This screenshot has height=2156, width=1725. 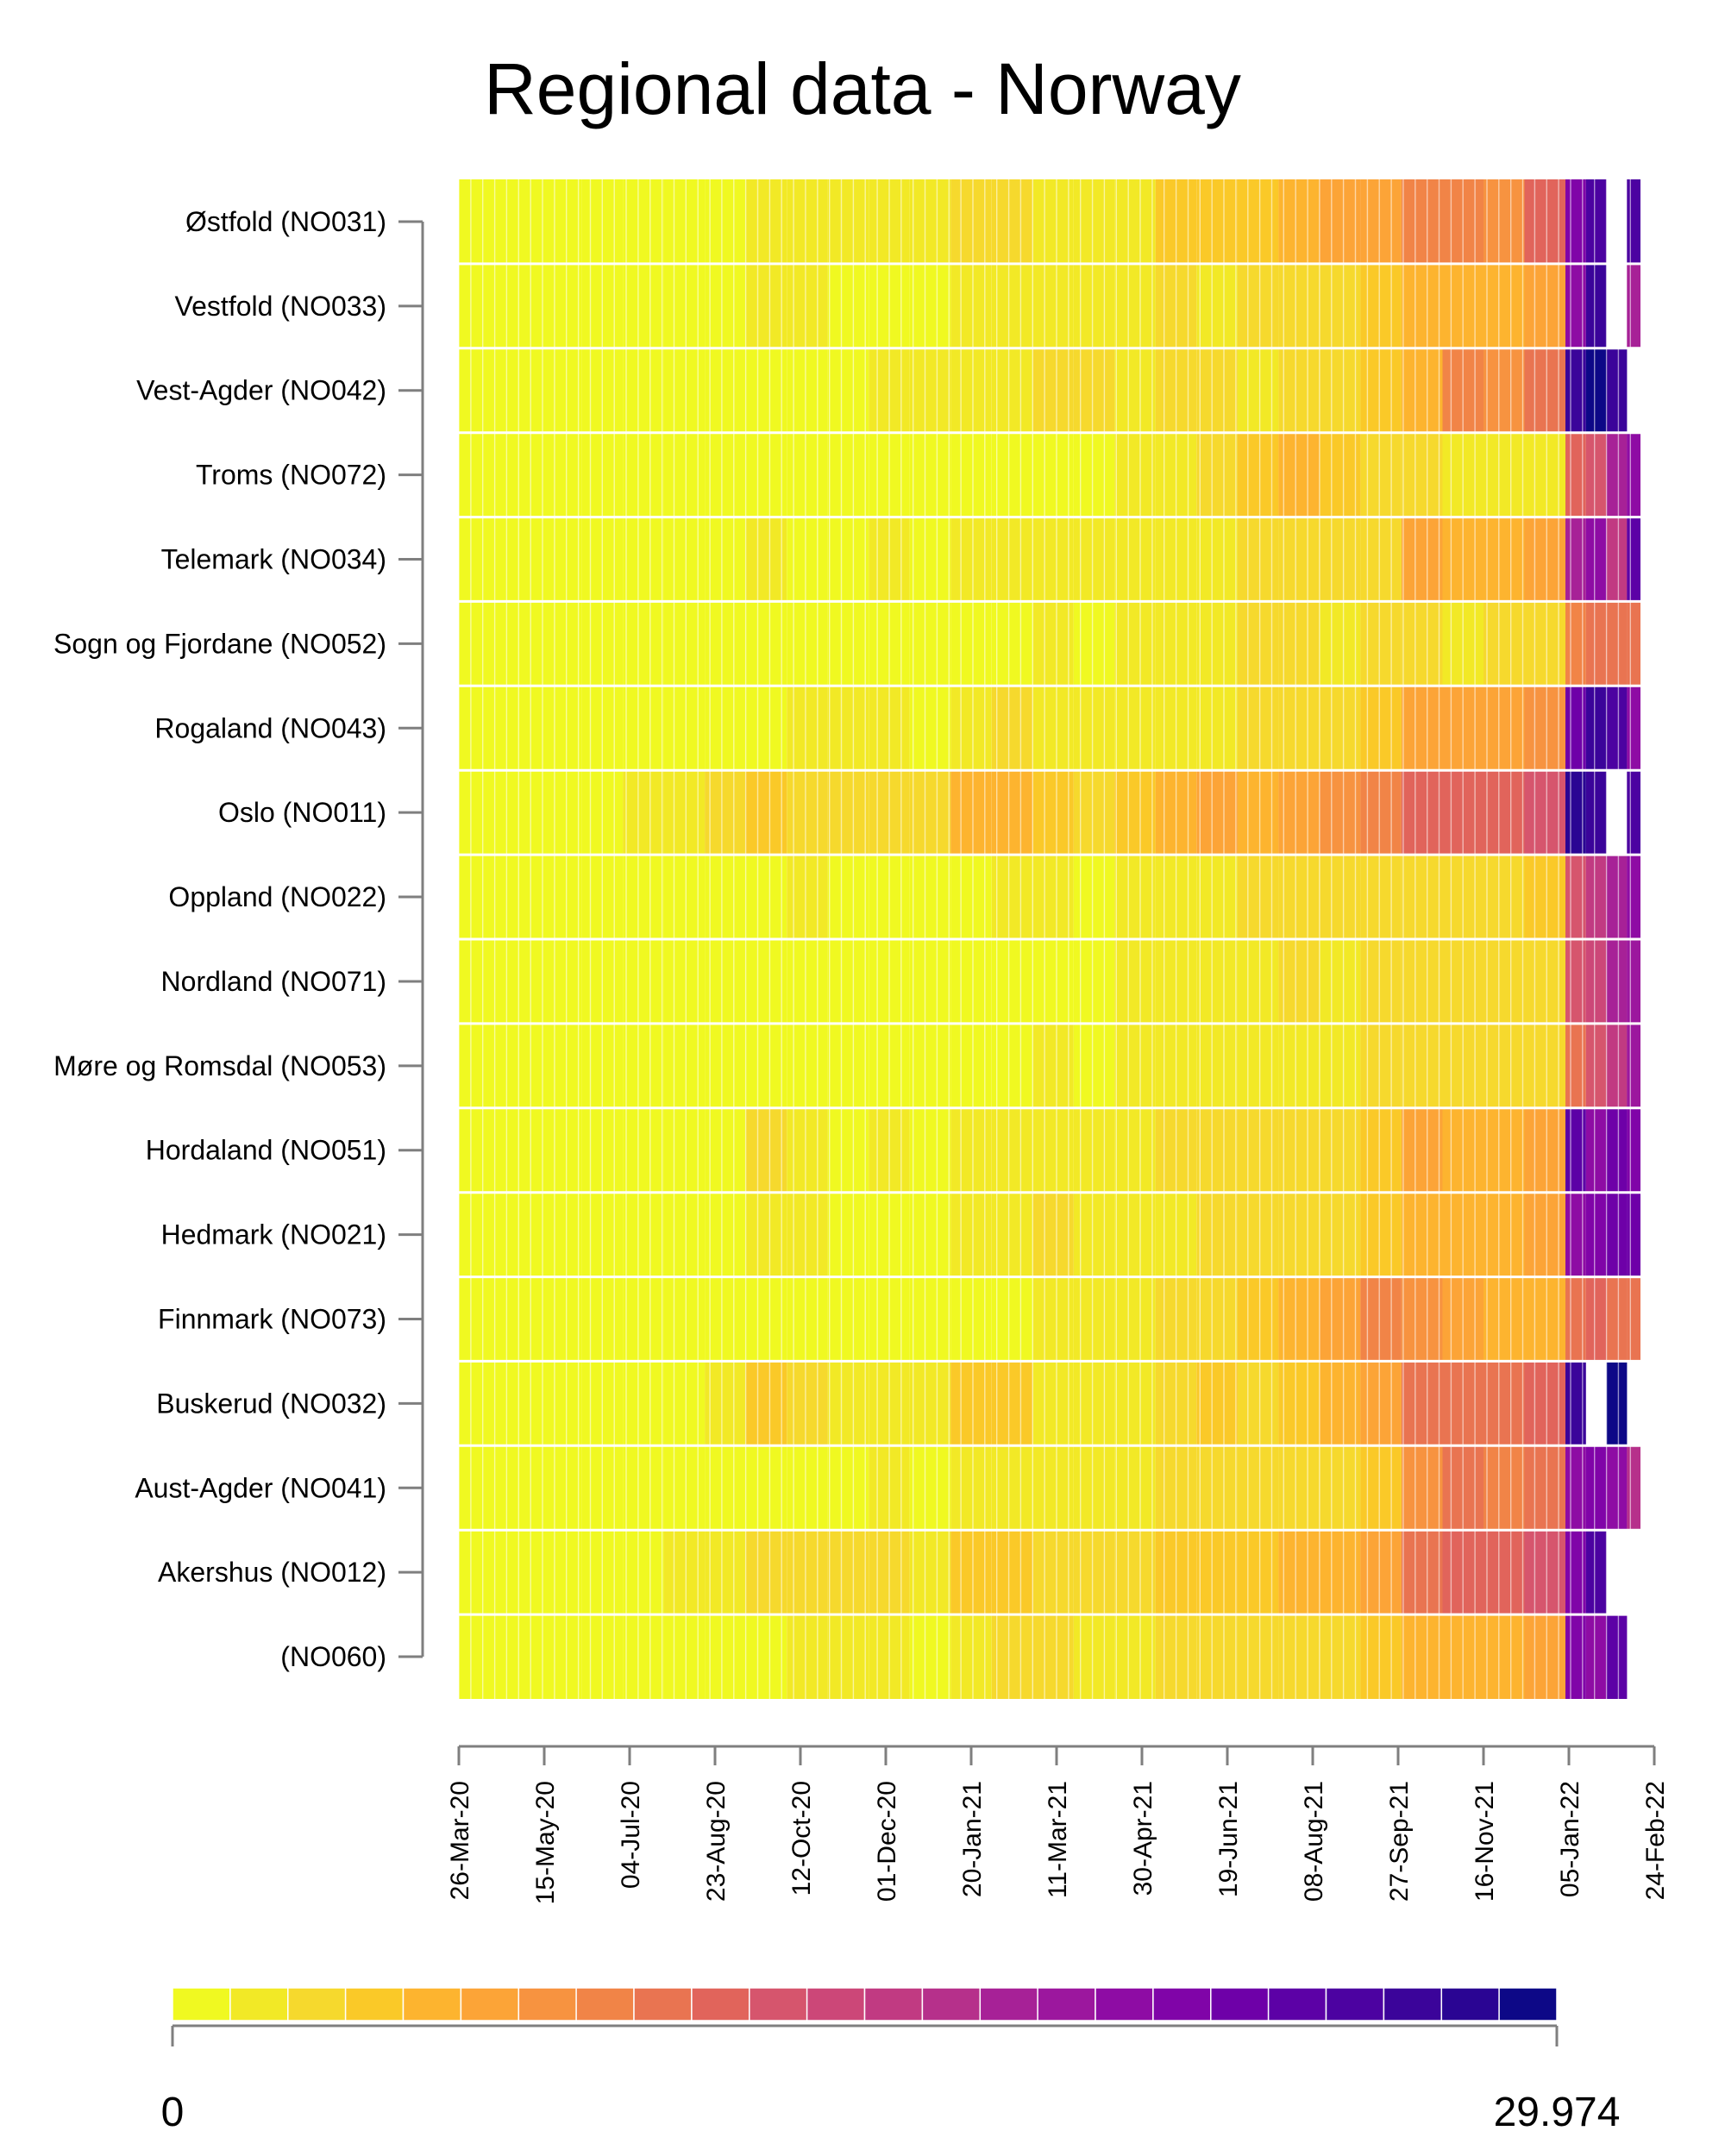 What do you see at coordinates (460, 1840) in the screenshot?
I see `x-tick-label-26-mar-20: 26-Mar-20` at bounding box center [460, 1840].